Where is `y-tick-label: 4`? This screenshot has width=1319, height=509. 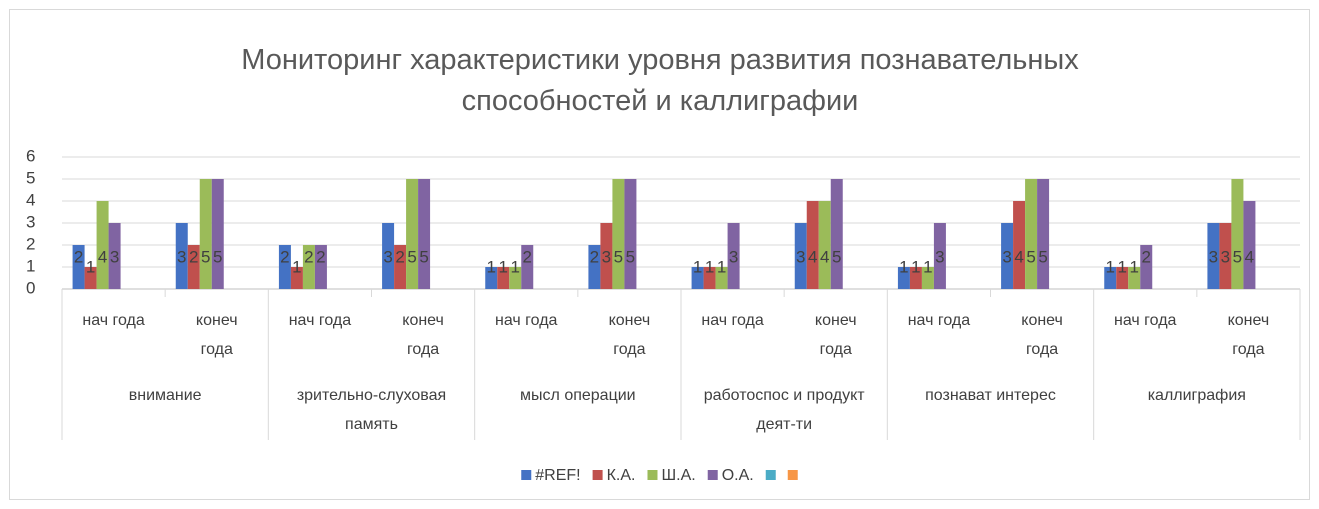
y-tick-label: 4 is located at coordinates (30, 199).